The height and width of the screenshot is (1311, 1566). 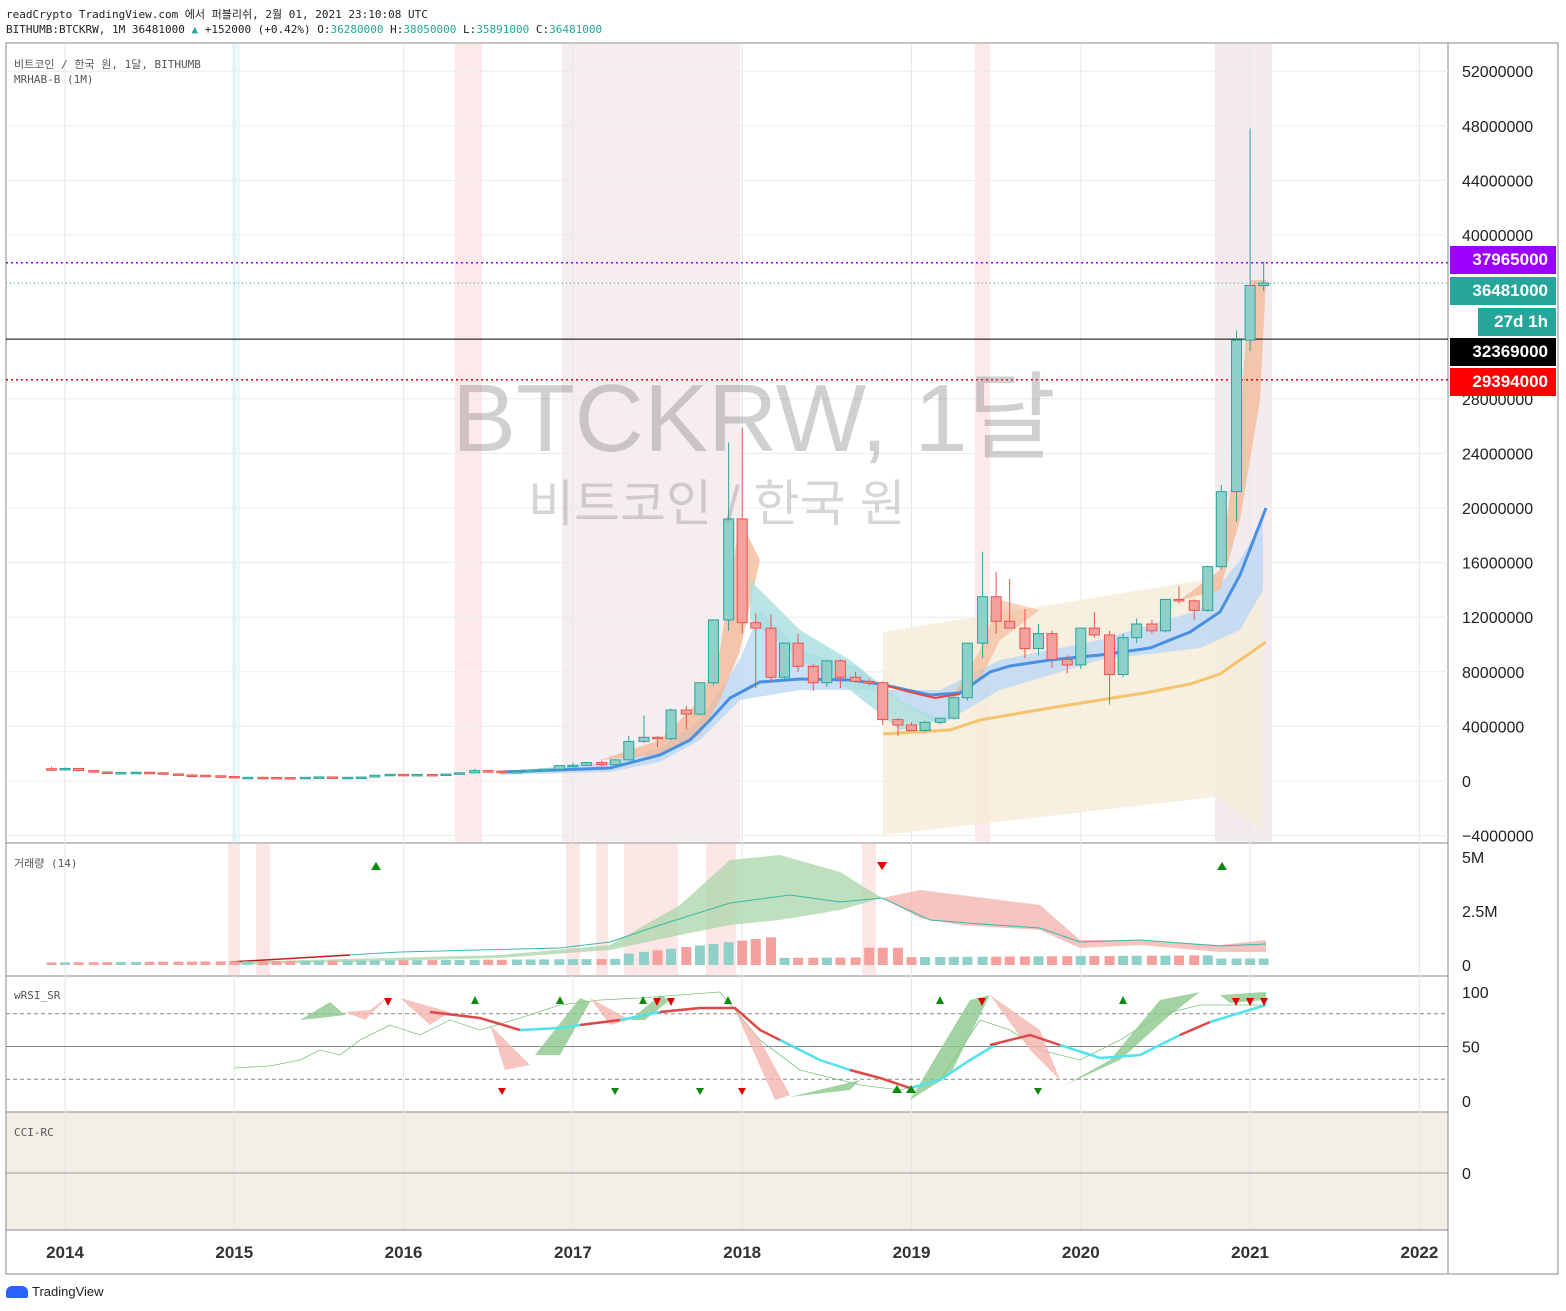 I want to click on watermark-title: BTCKRW, 1달, so click(x=754, y=418).